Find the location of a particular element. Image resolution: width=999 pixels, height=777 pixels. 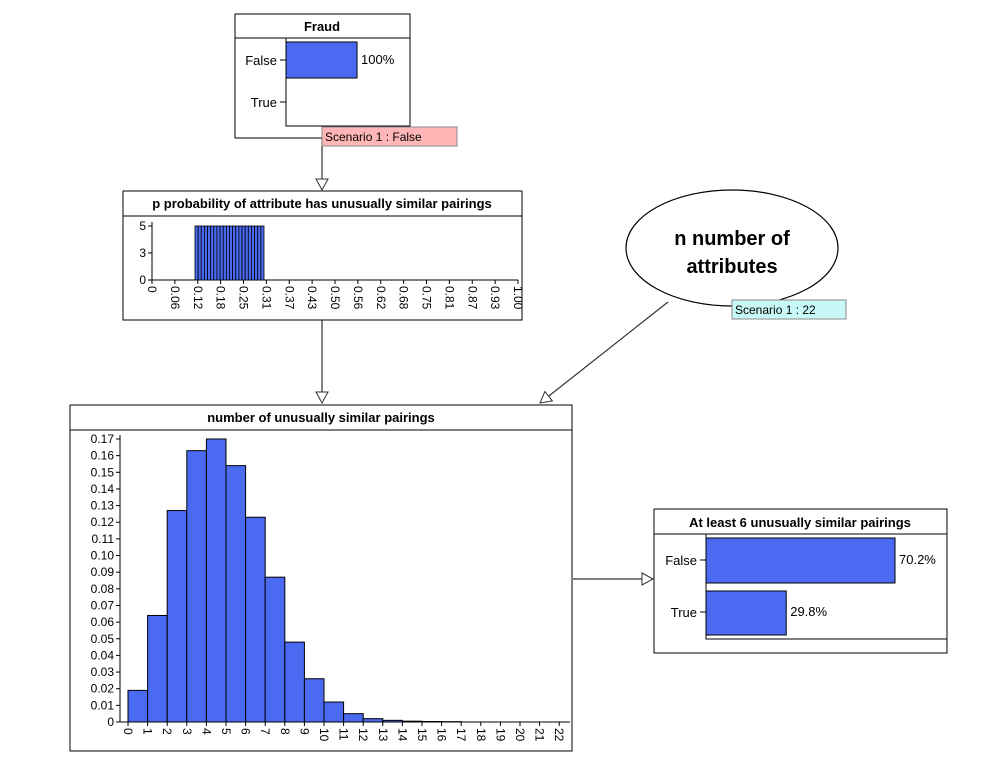

n-scenario-label: Scenario 1 : 22 is located at coordinates (775, 310).